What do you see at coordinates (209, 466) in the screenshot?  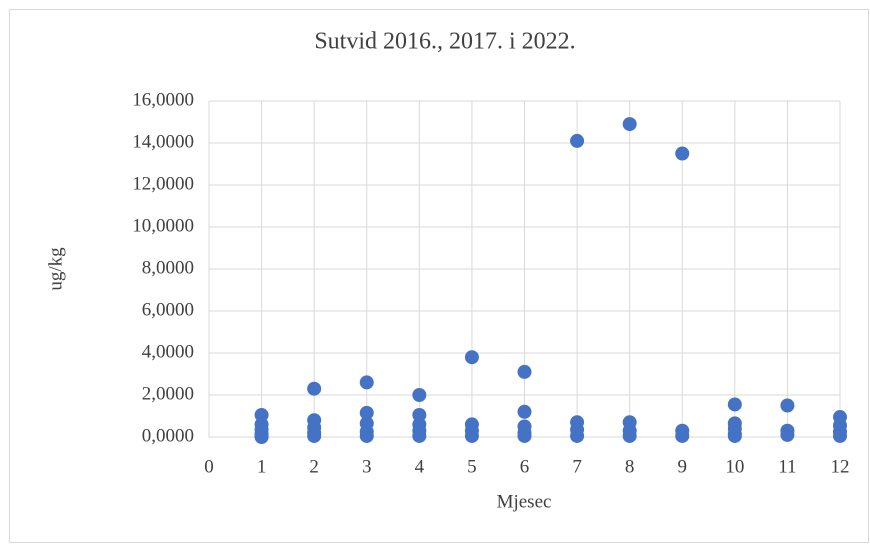 I see `x-tick-label: 0` at bounding box center [209, 466].